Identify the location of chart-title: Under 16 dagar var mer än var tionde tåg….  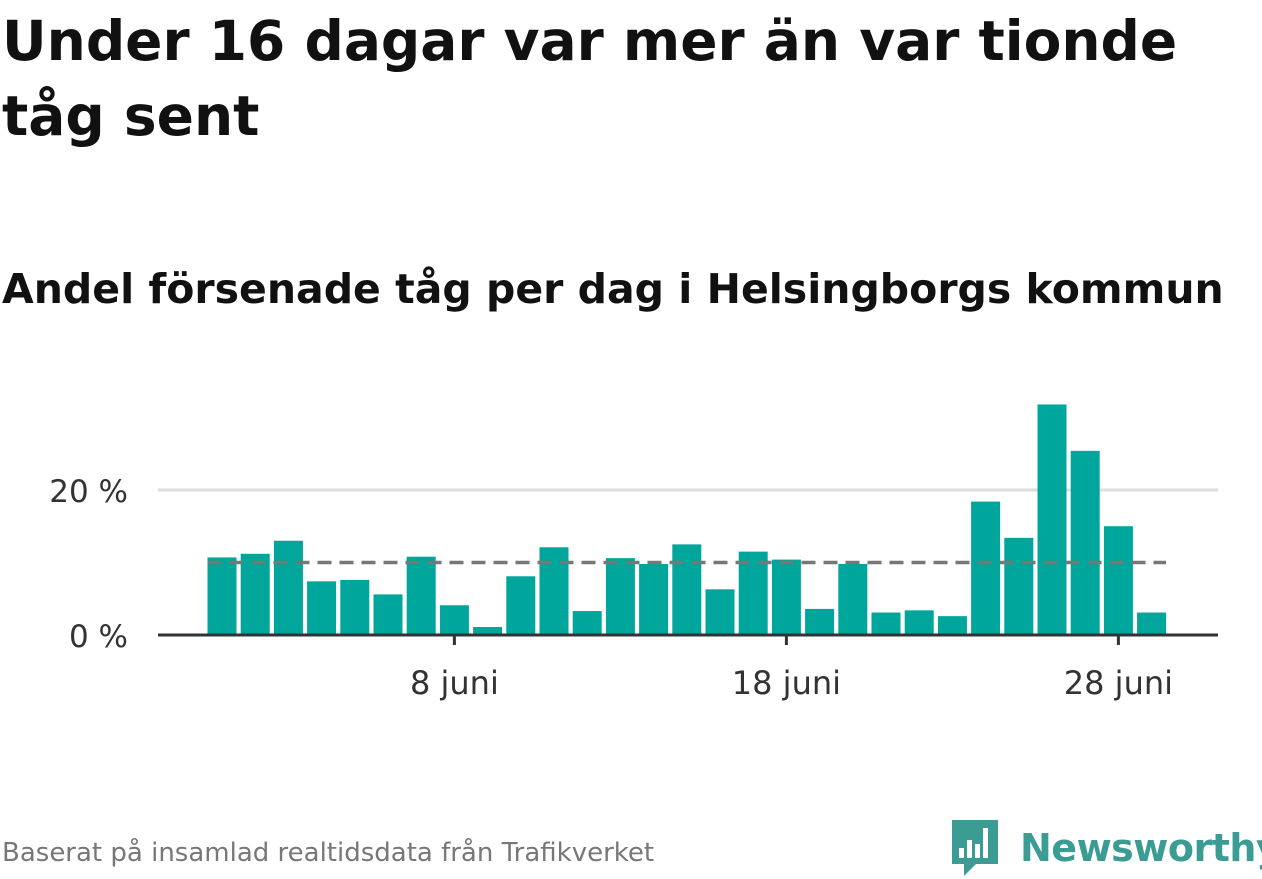
(590, 78).